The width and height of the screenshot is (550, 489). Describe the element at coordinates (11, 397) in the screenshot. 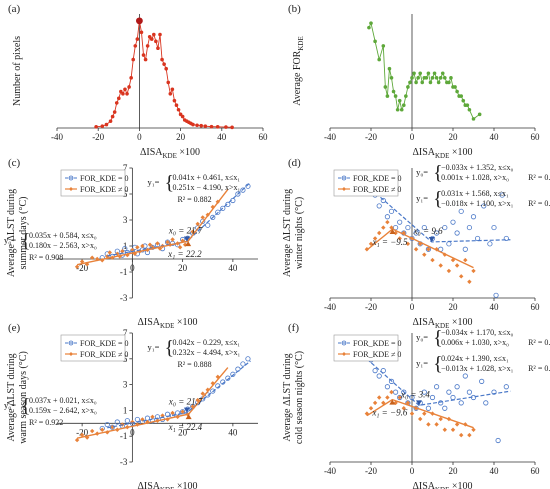

I see `y-axis-label-line1: Average ΔLST during` at that location.